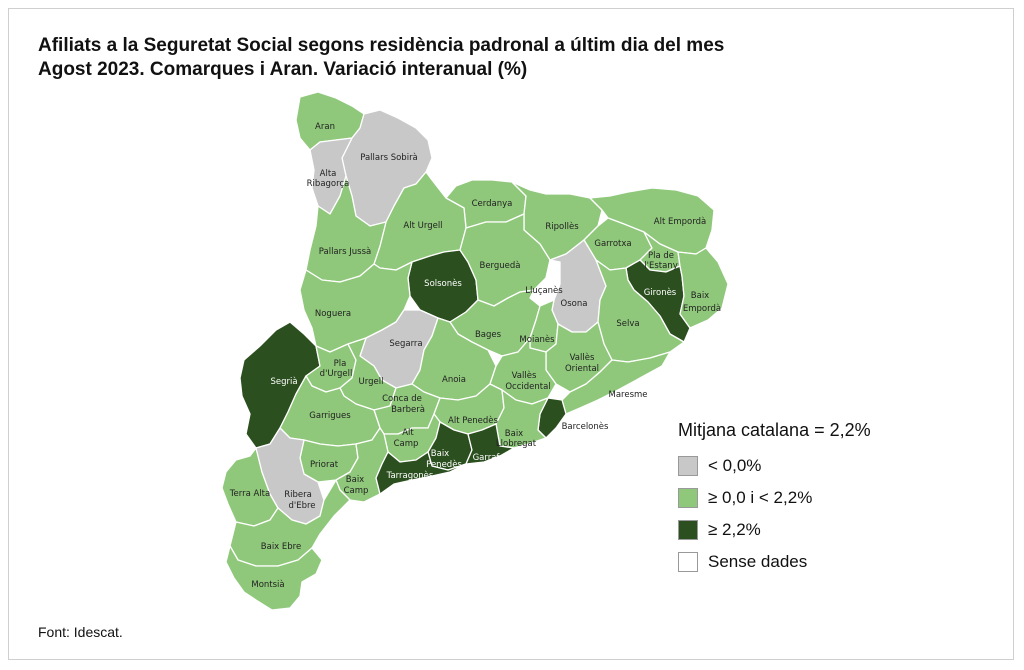  Describe the element at coordinates (574, 304) in the screenshot. I see `region-label-osona: Osona` at that location.